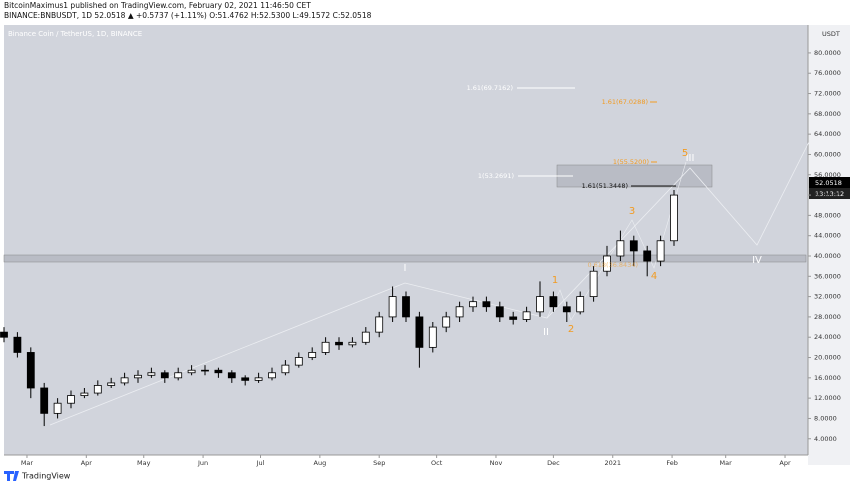  I want to click on y-tick-label: 36.0000, so click(827, 276).